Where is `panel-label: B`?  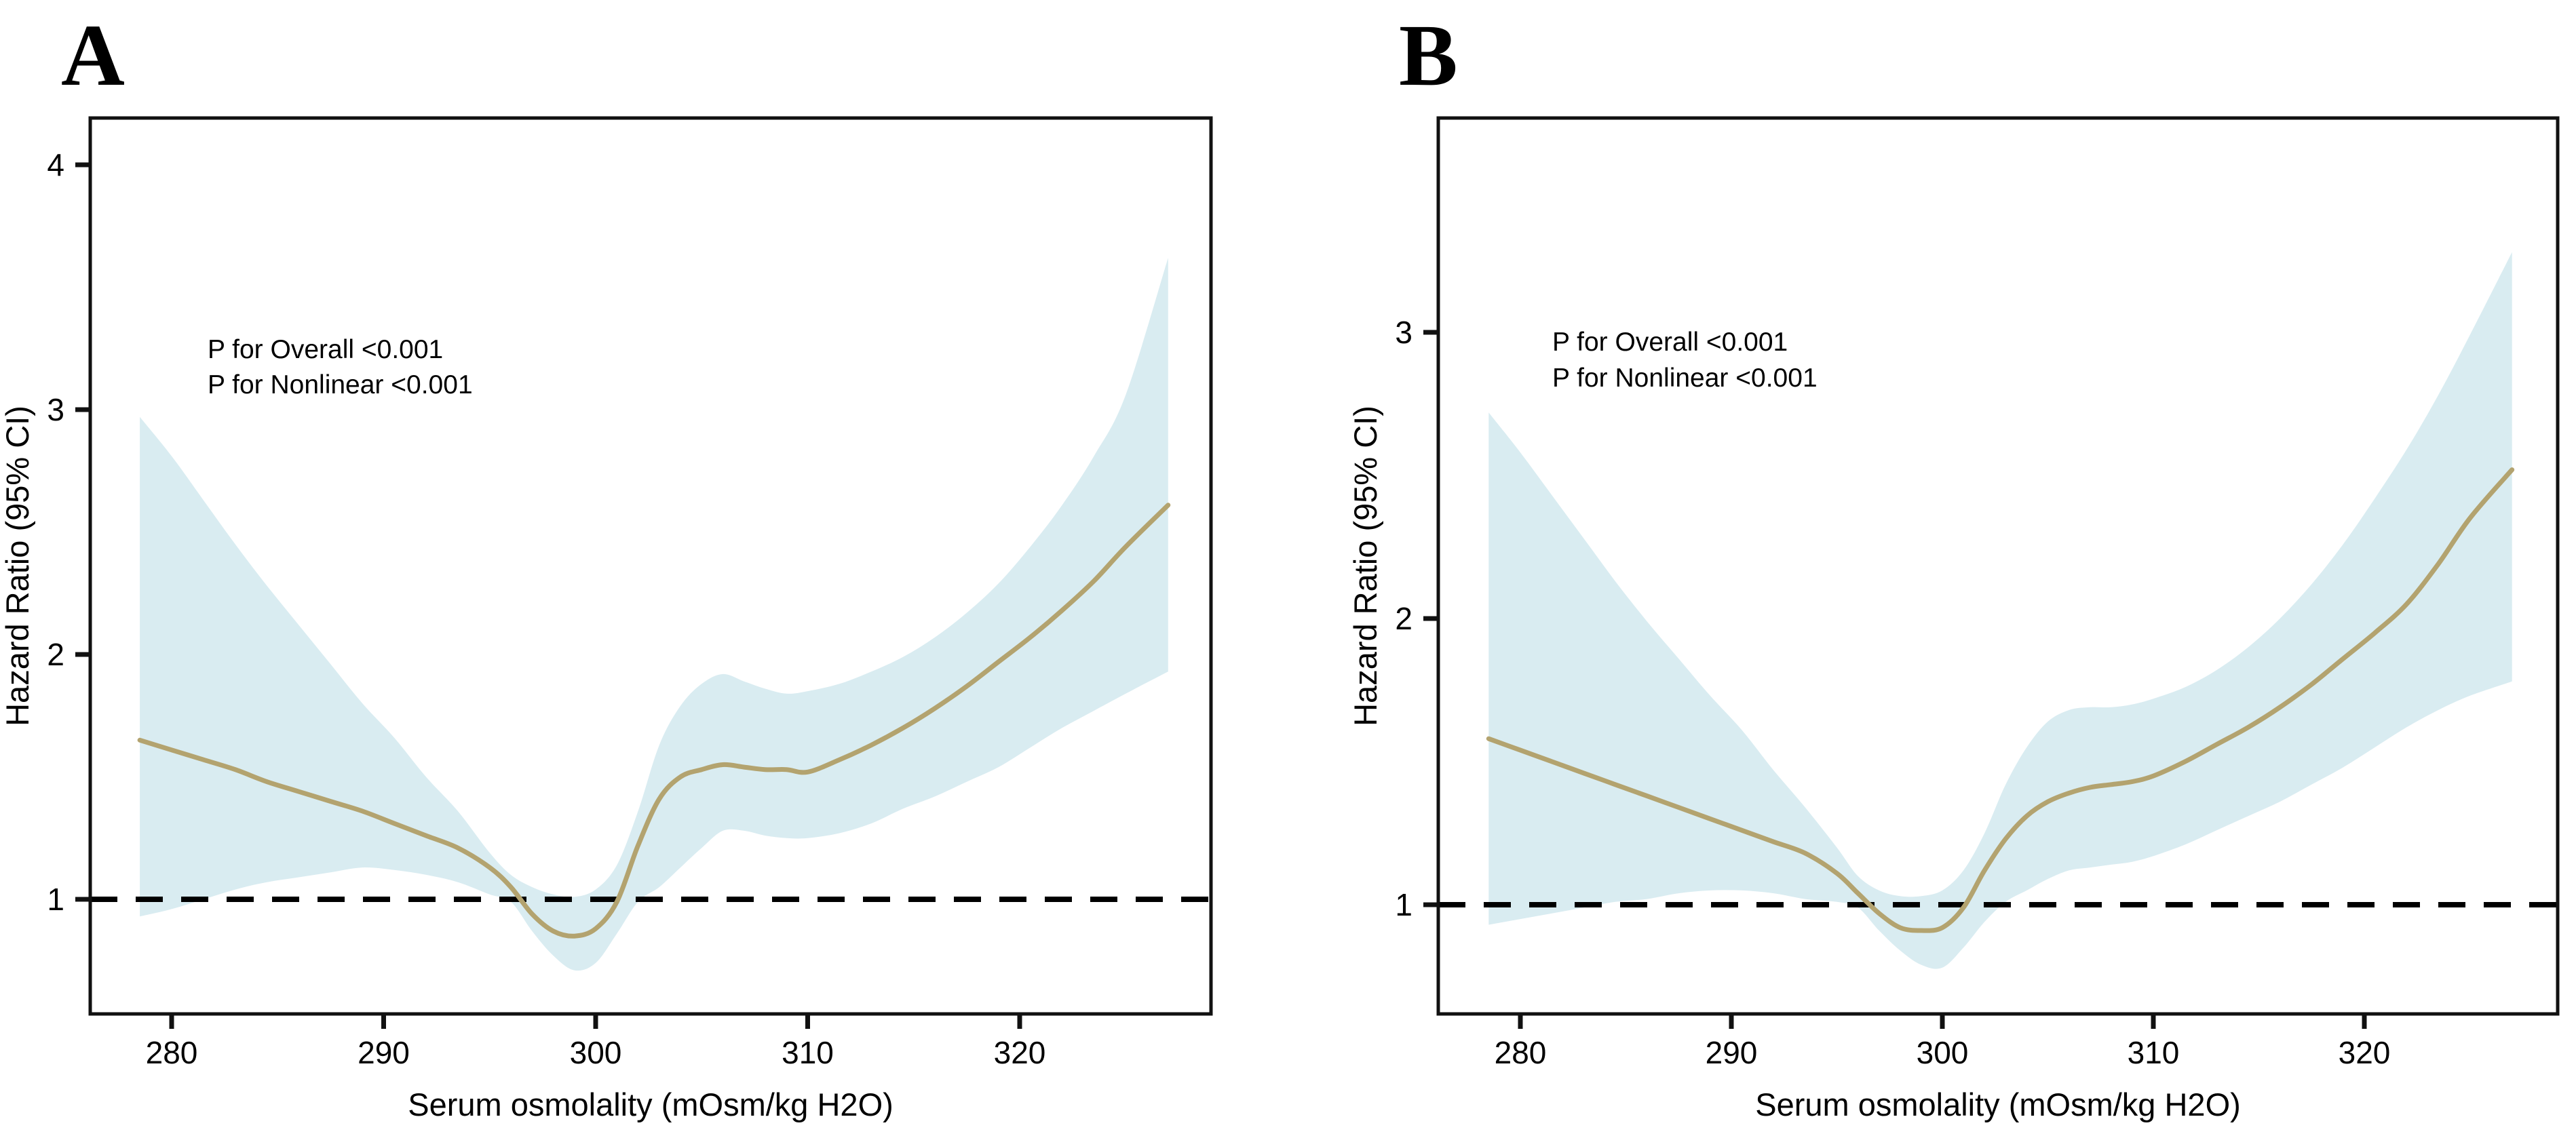 panel-label: B is located at coordinates (1428, 55).